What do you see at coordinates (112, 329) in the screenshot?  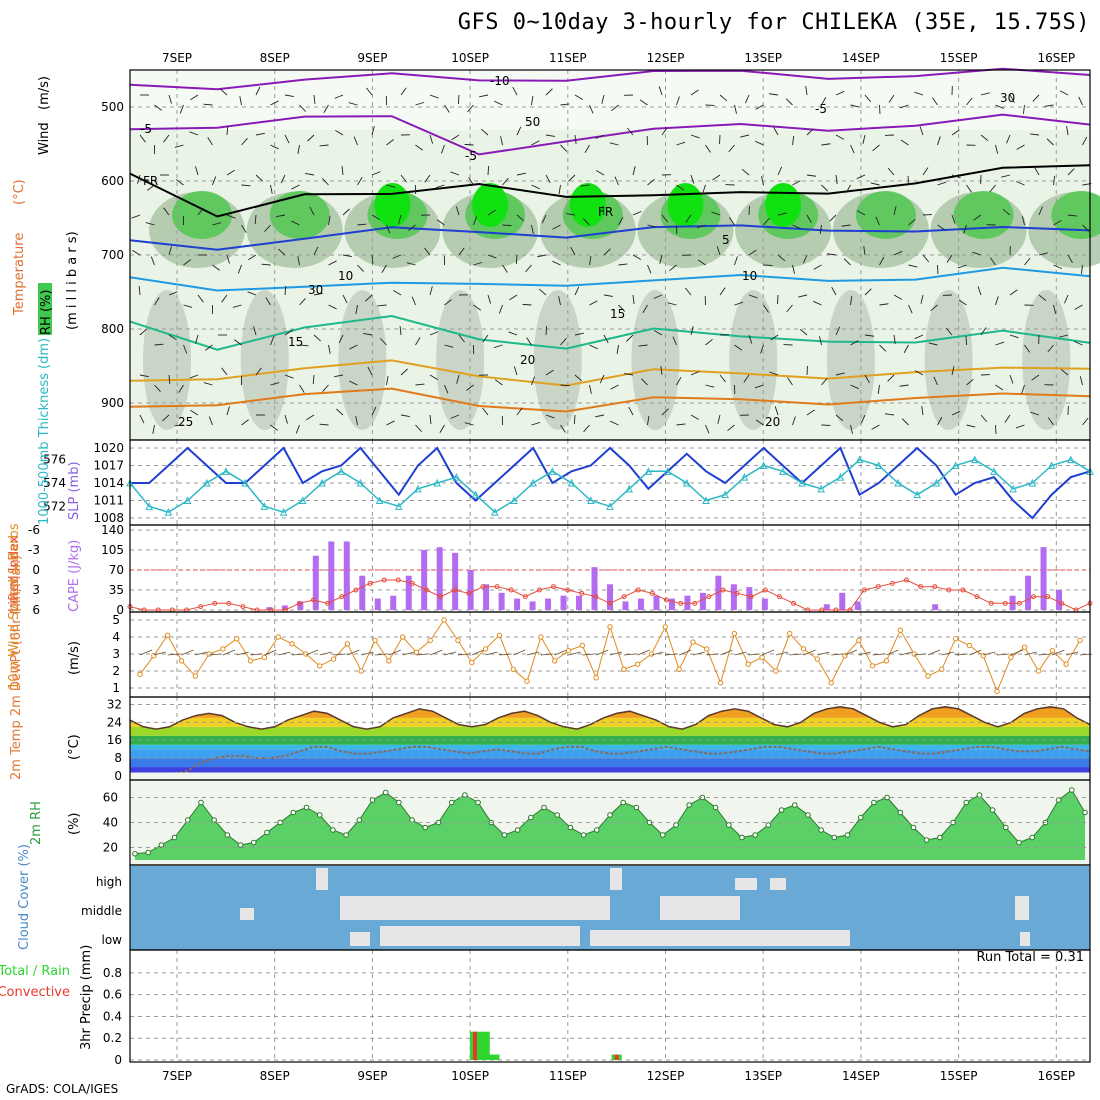 I see `pressure-tick-label: 800` at bounding box center [112, 329].